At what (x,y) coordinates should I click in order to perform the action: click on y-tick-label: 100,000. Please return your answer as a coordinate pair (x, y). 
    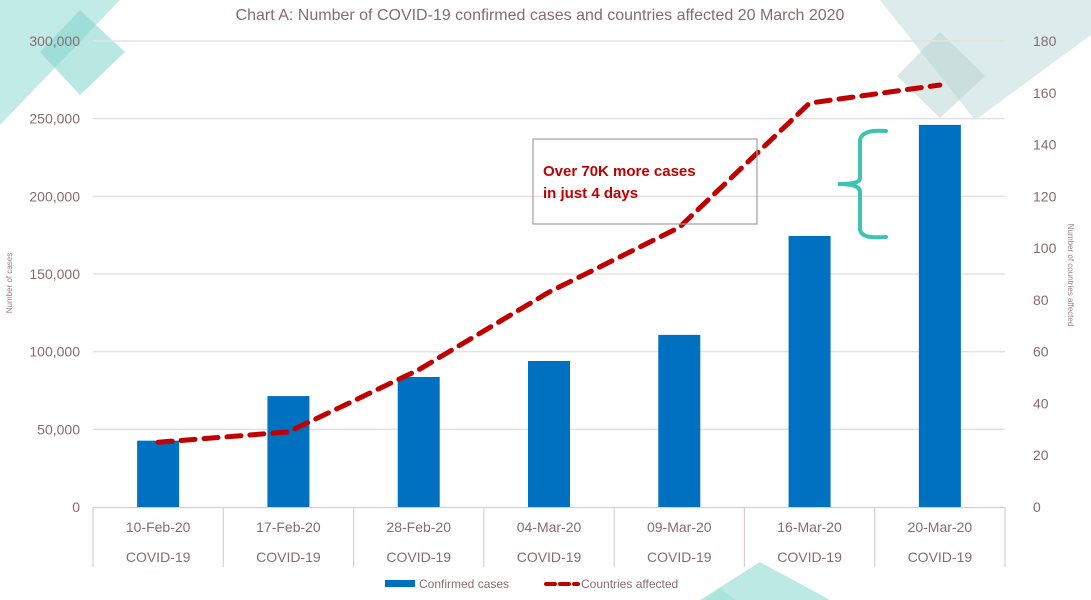
    Looking at the image, I should click on (54, 352).